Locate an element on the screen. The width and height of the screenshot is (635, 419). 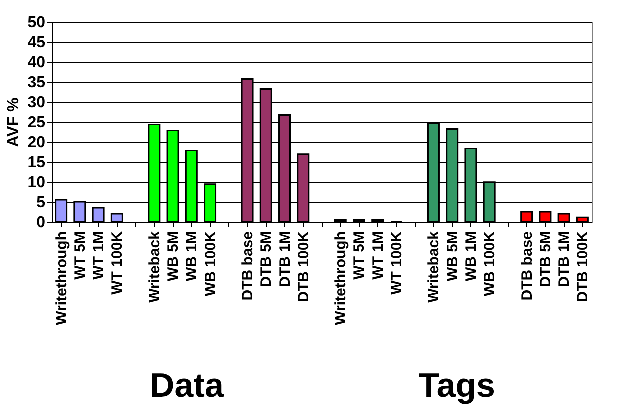
y-tick-label: 5 is located at coordinates (41, 203).